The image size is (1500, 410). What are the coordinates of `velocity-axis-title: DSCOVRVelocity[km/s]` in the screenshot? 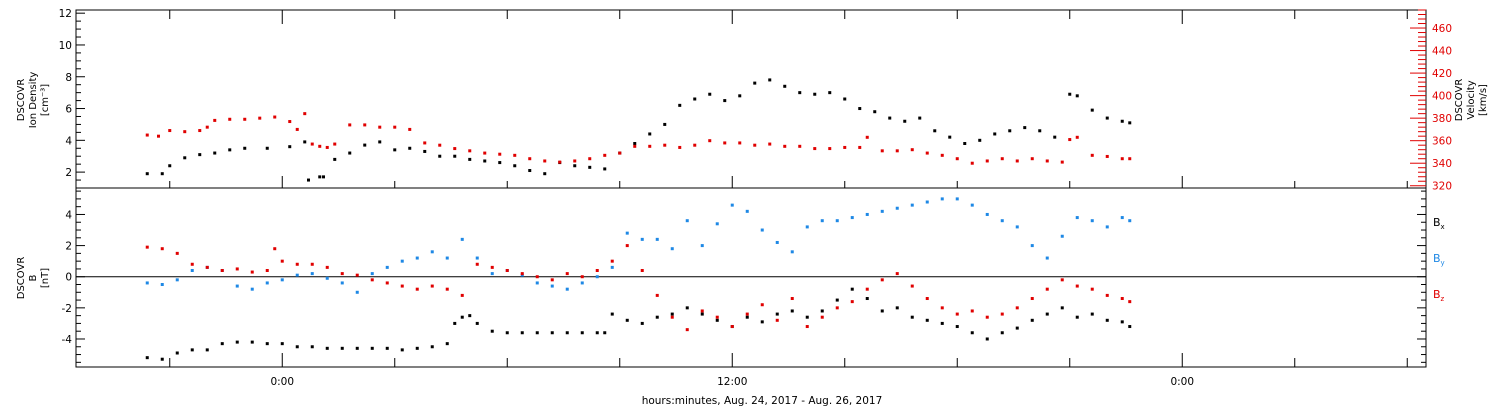 It's located at (1471, 100).